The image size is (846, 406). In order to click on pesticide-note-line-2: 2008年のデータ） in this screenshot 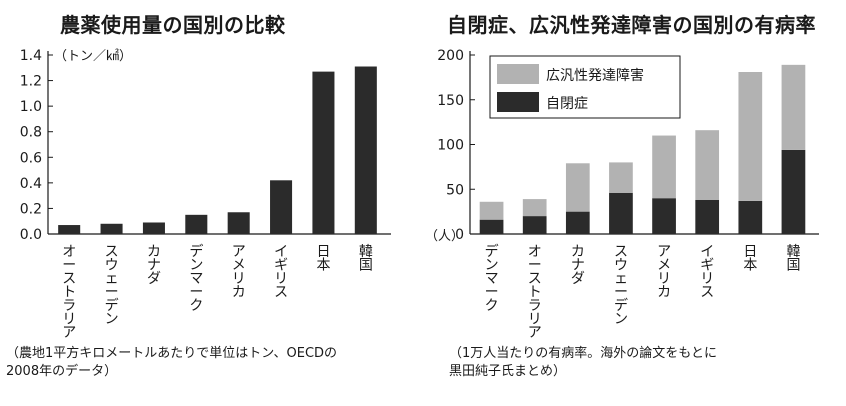, I will do `click(62, 371)`.